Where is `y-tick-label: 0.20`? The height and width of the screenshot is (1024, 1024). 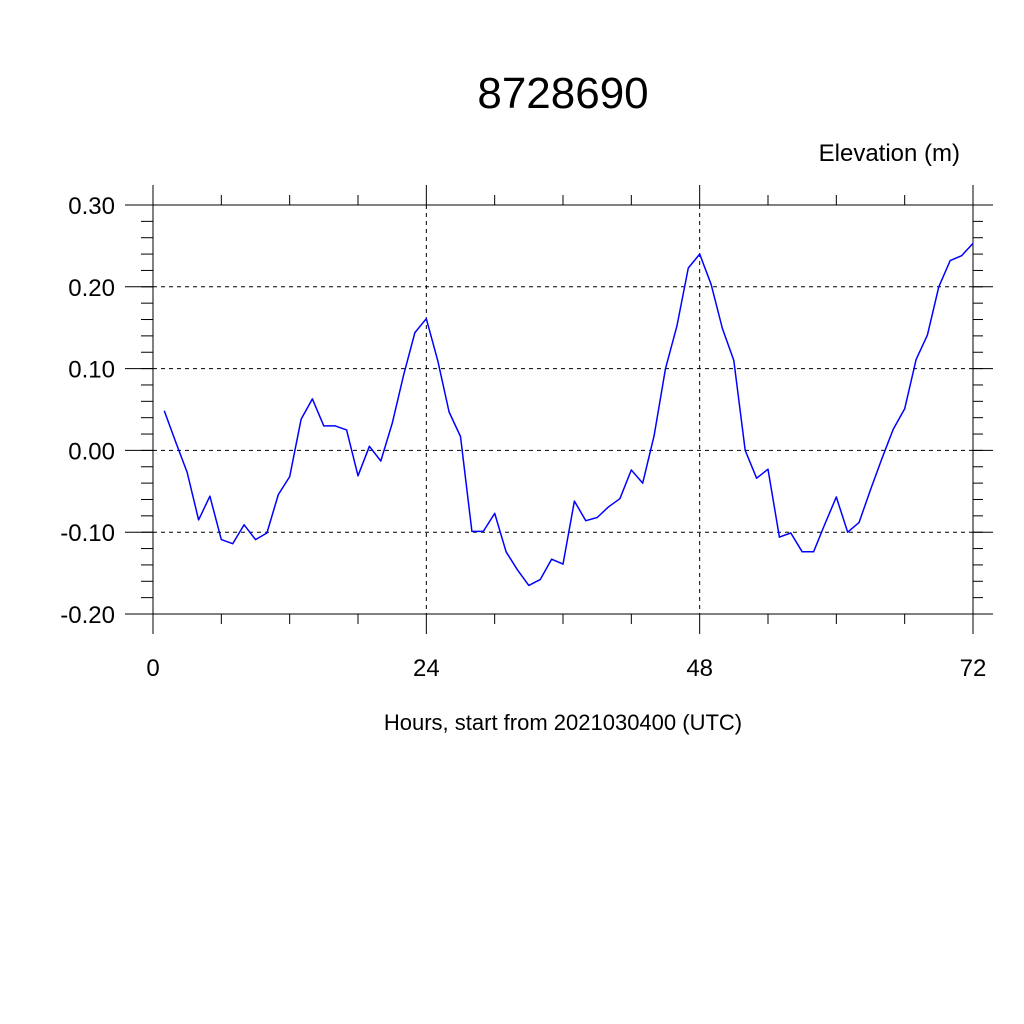
y-tick-label: 0.20 is located at coordinates (91, 288).